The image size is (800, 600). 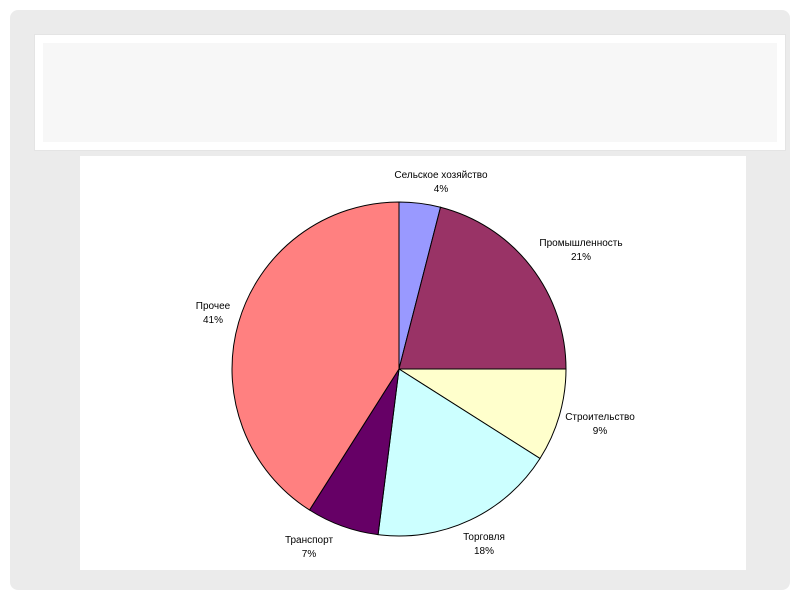 What do you see at coordinates (441, 175) in the screenshot?
I see `slice-name-label: Сельское хозяйство` at bounding box center [441, 175].